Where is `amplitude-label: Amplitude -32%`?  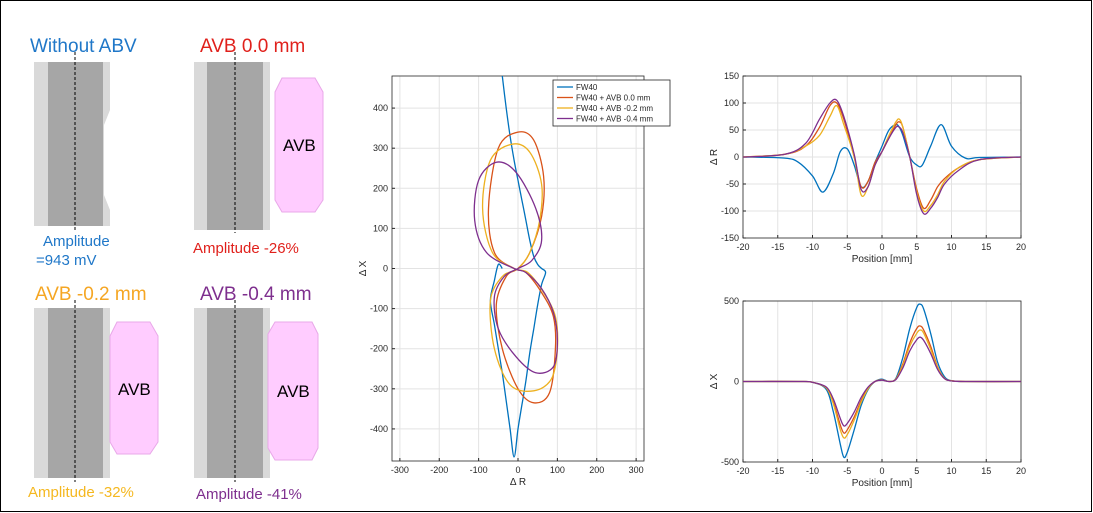
amplitude-label: Amplitude -32% is located at coordinates (81, 492).